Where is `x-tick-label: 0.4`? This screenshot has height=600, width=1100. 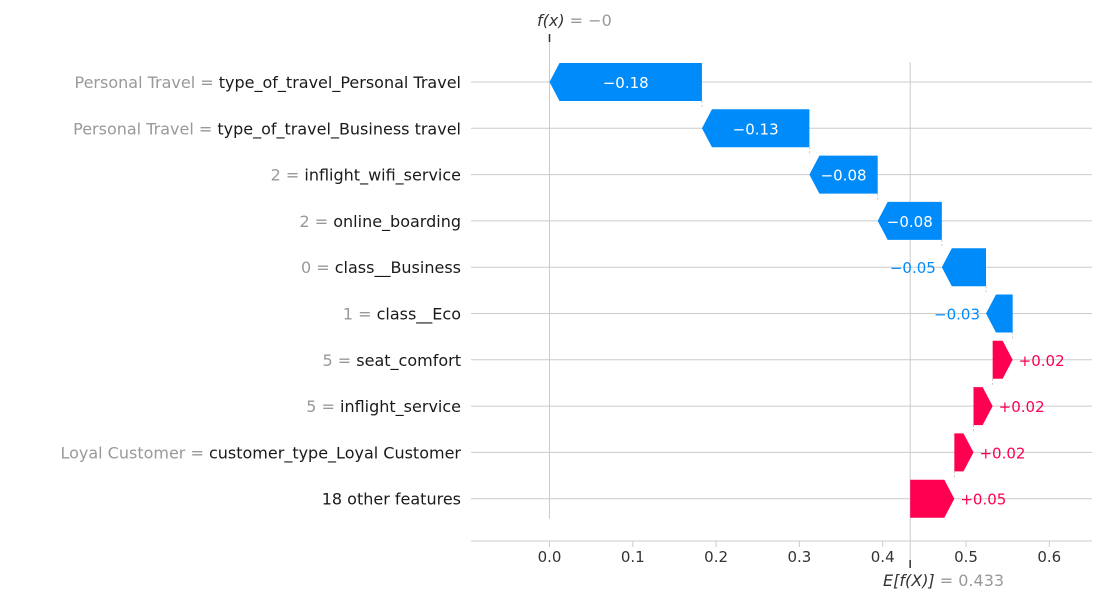 x-tick-label: 0.4 is located at coordinates (883, 557).